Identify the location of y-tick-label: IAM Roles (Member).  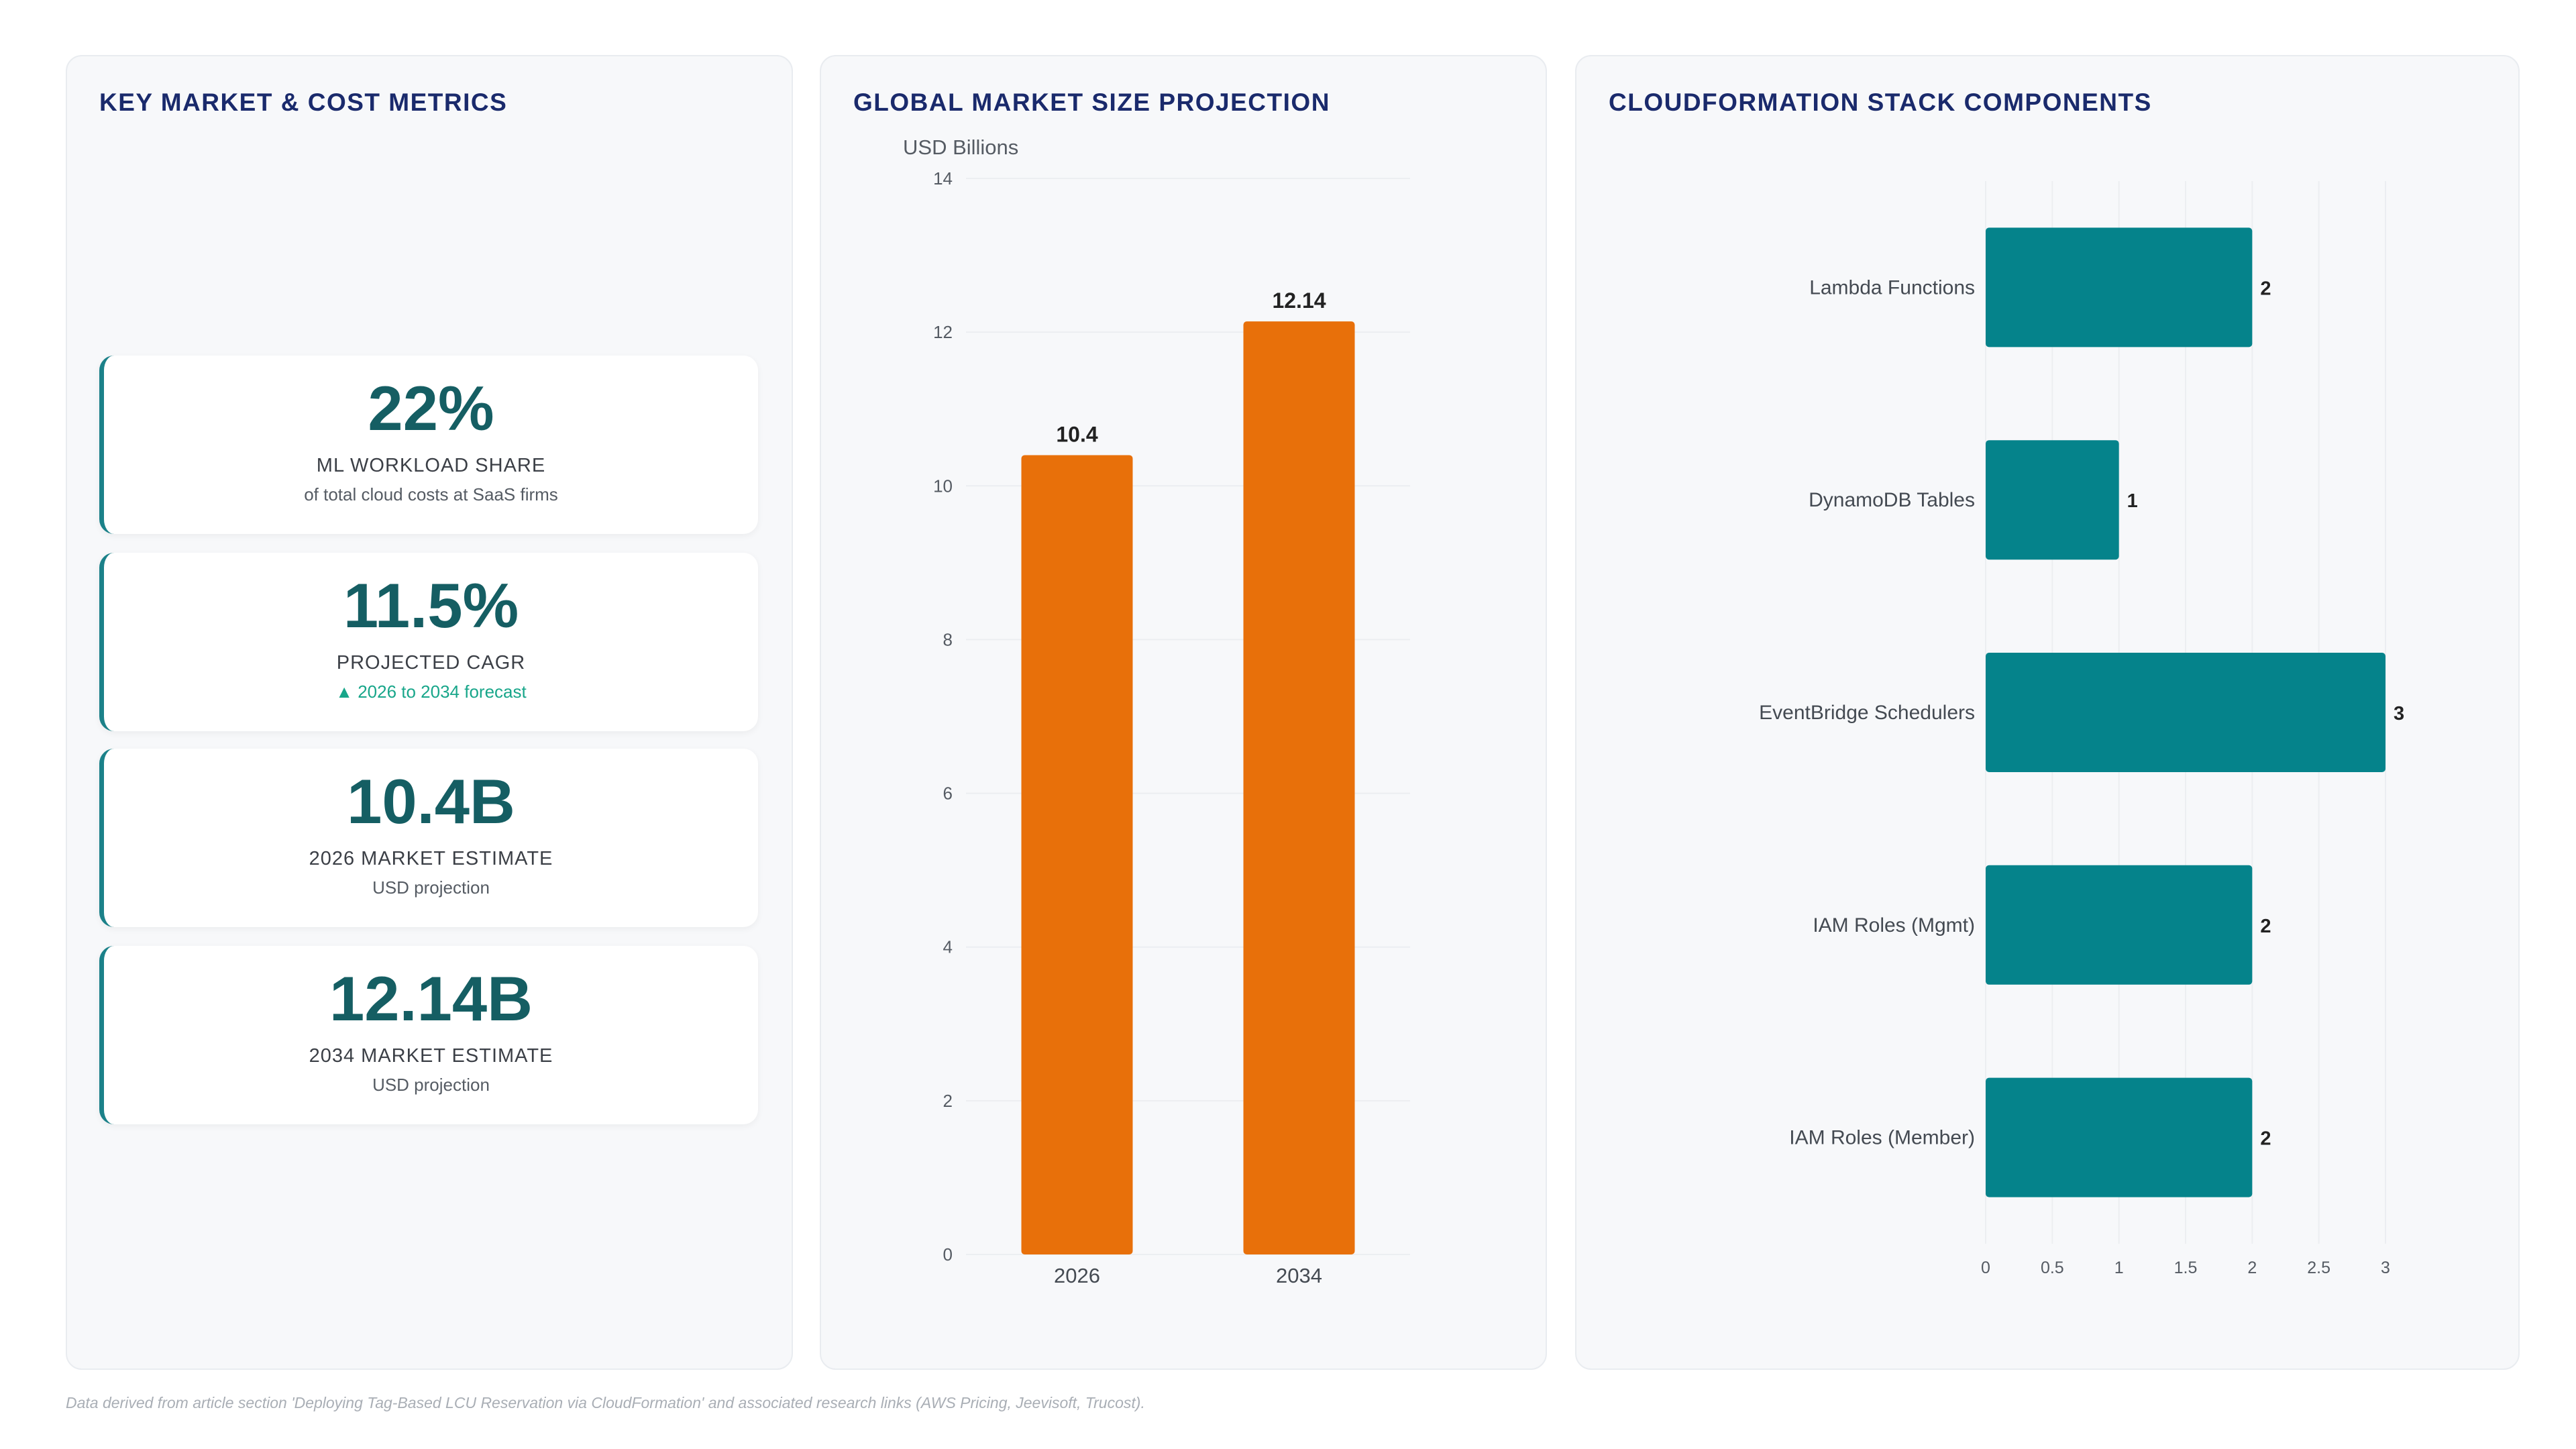
(1882, 1138).